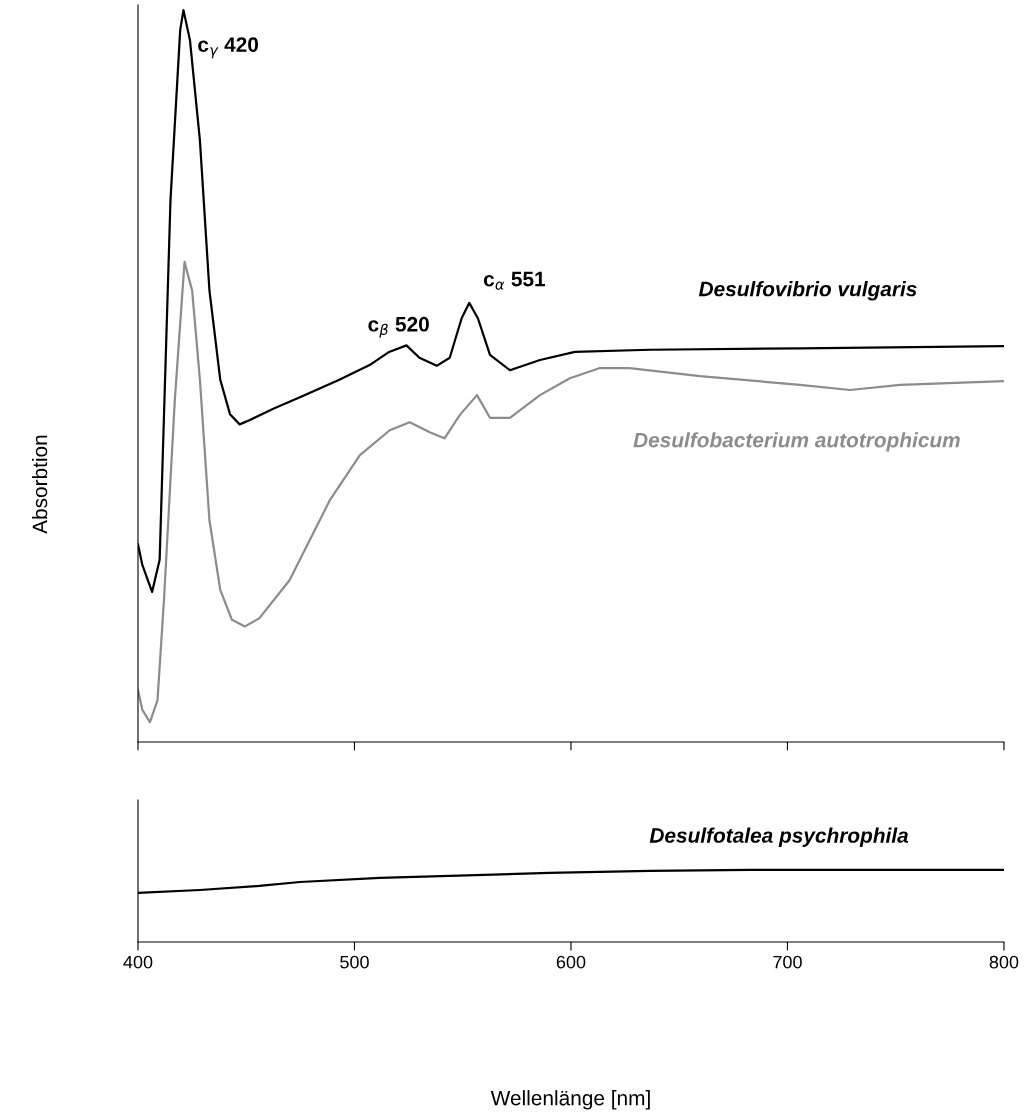 The image size is (1026, 1113). What do you see at coordinates (514, 280) in the screenshot?
I see `annotation: c$_{α}$ 551` at bounding box center [514, 280].